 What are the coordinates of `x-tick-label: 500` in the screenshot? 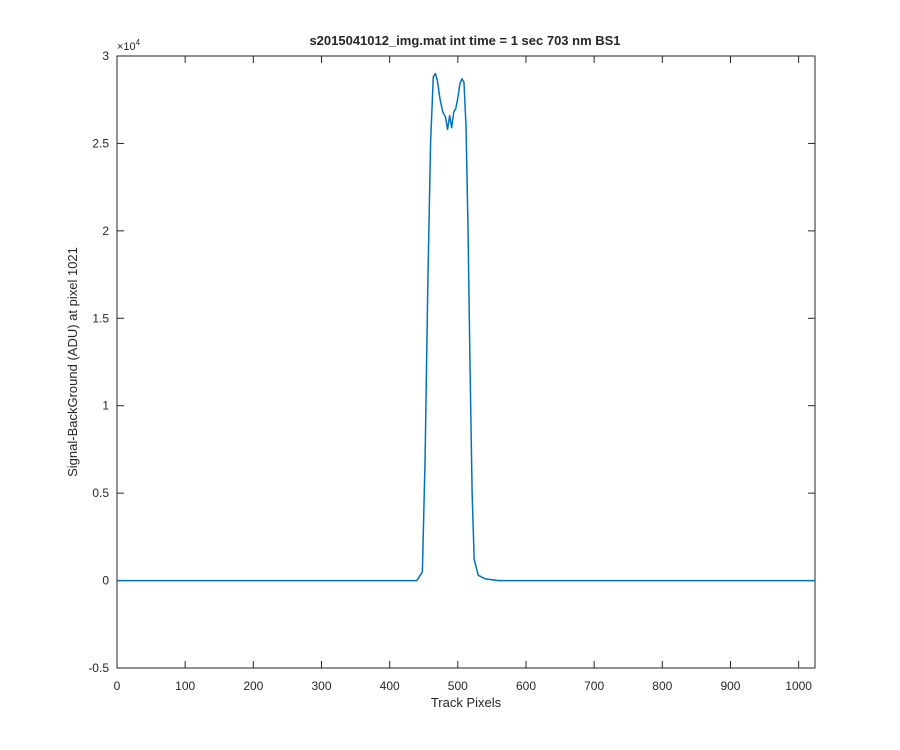 It's located at (458, 686).